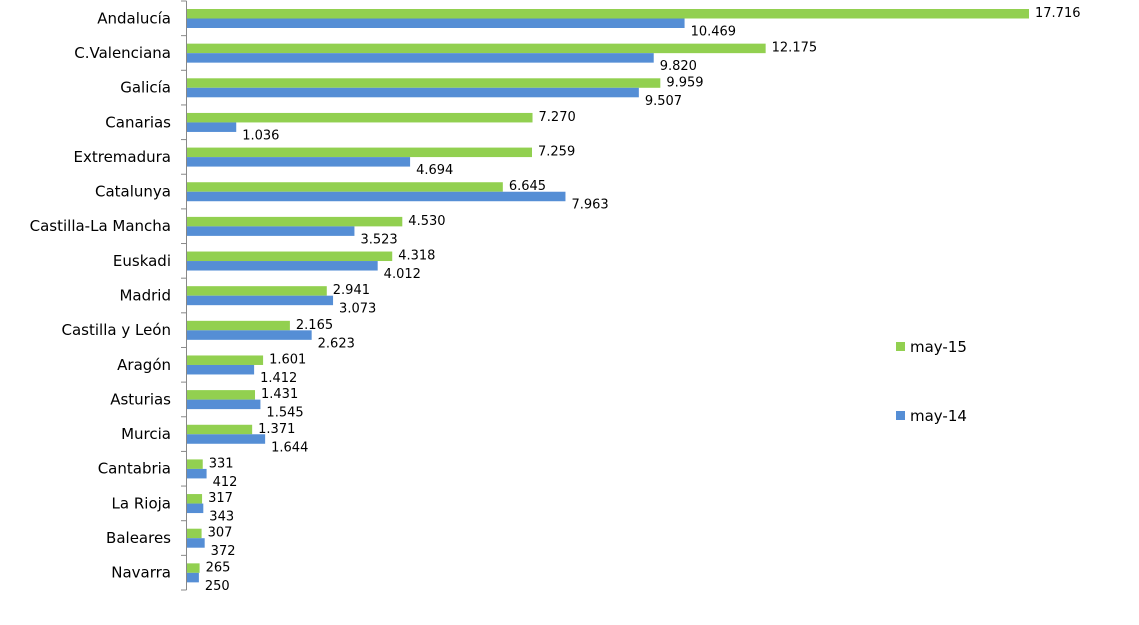 This screenshot has height=625, width=1139. What do you see at coordinates (938, 416) in the screenshot?
I see `legend-label-may-14: may-14` at bounding box center [938, 416].